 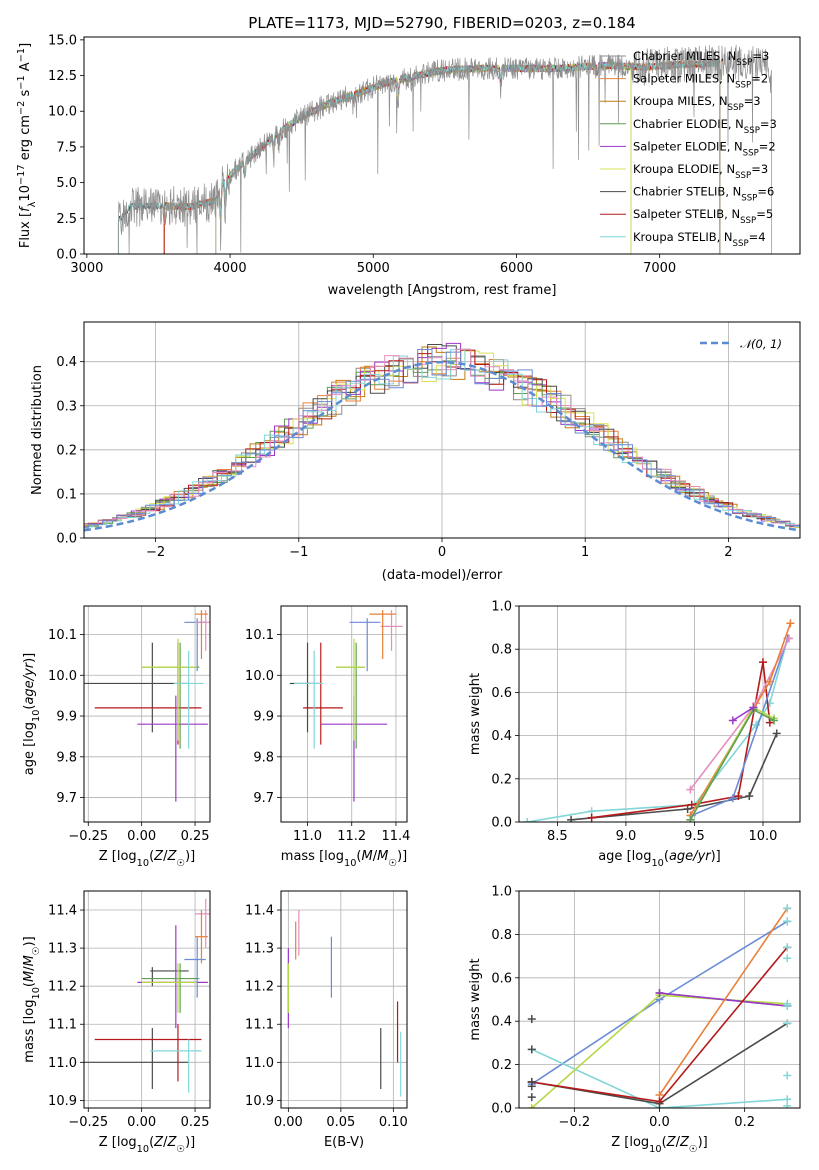 I want to click on gaussian-curve, so click(x=442, y=446).